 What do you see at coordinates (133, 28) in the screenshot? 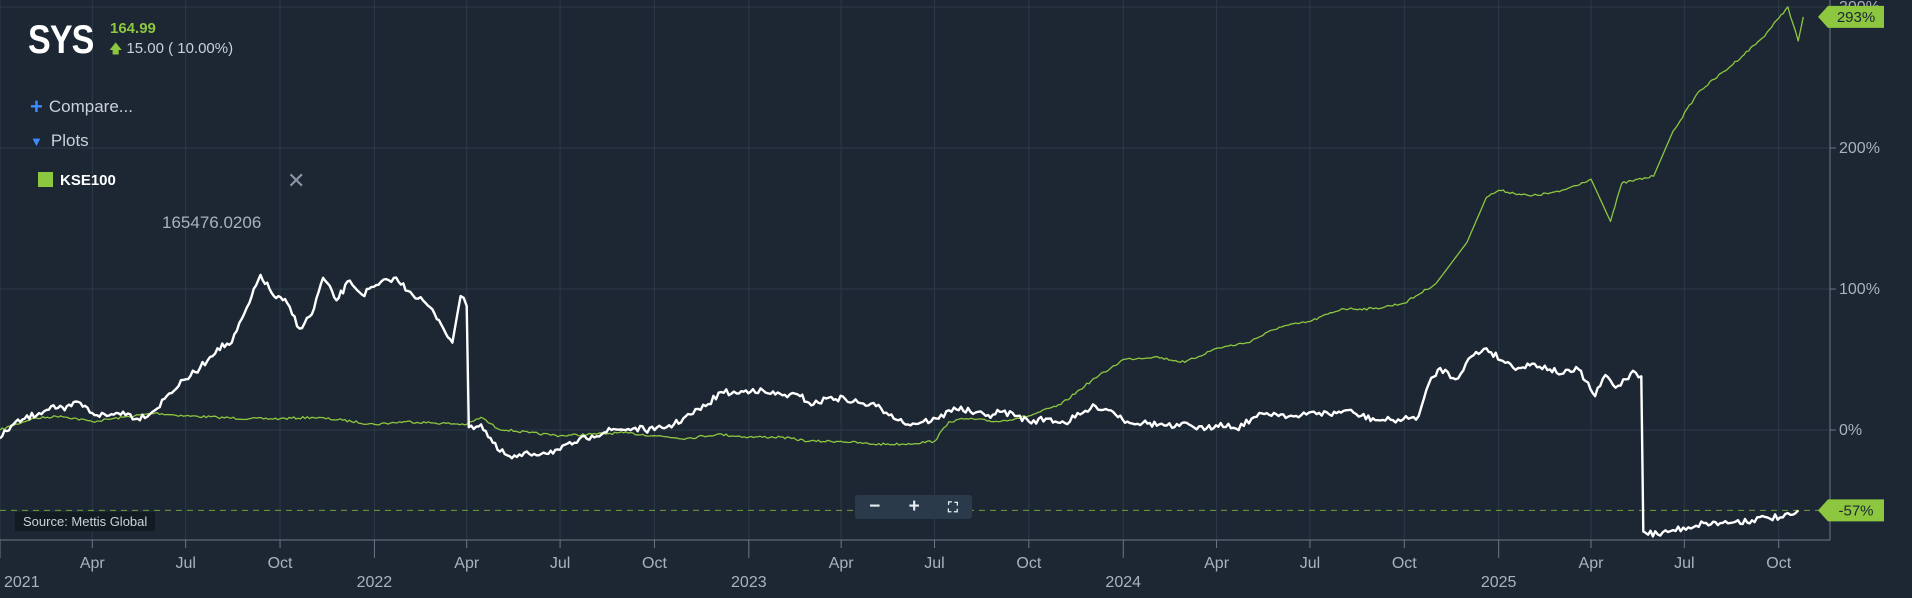
I see `last-price: 164.99` at bounding box center [133, 28].